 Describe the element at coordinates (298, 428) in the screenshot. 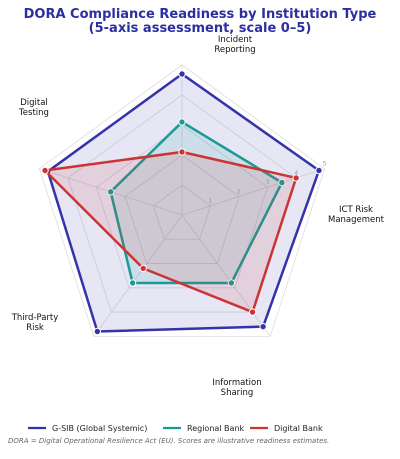

I see `legend-label-3: Digital Bank` at that location.